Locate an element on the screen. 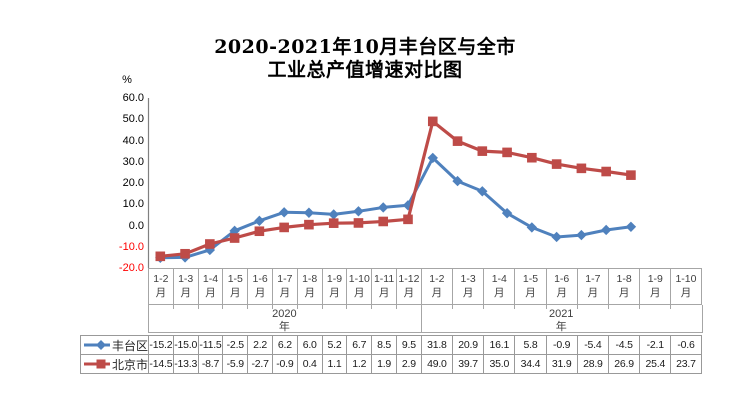  value-cell: -8.7 is located at coordinates (210, 364).